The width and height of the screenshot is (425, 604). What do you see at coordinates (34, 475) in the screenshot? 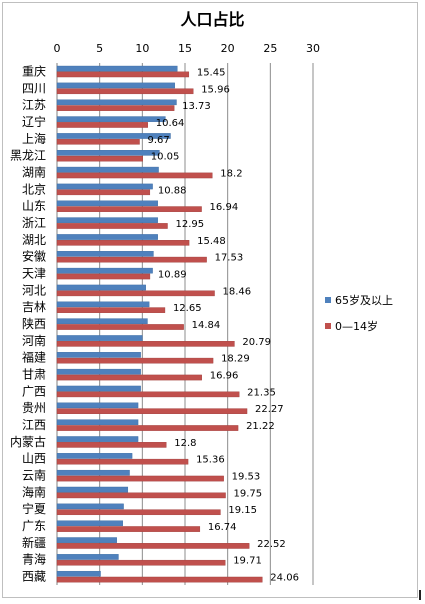
I see `category-label: 云南` at bounding box center [34, 475].